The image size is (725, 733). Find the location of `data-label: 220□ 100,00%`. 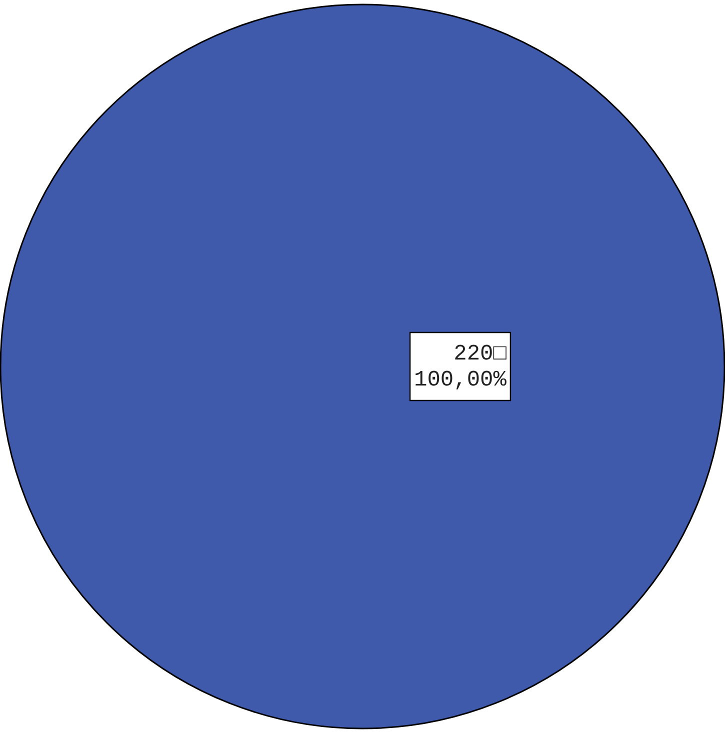

data-label: 220□ 100,00% is located at coordinates (461, 366).